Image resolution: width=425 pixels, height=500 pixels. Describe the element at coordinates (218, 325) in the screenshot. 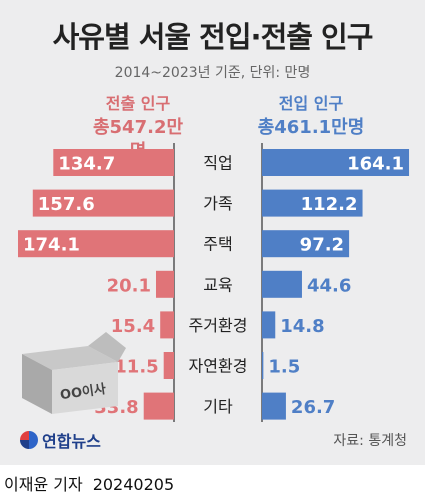

I see `category-label-4: 주거환경` at that location.